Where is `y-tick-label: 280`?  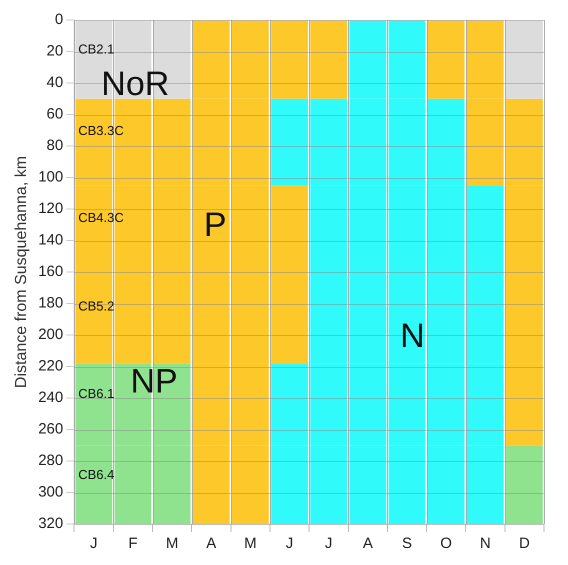 y-tick-label: 280 is located at coordinates (51, 461).